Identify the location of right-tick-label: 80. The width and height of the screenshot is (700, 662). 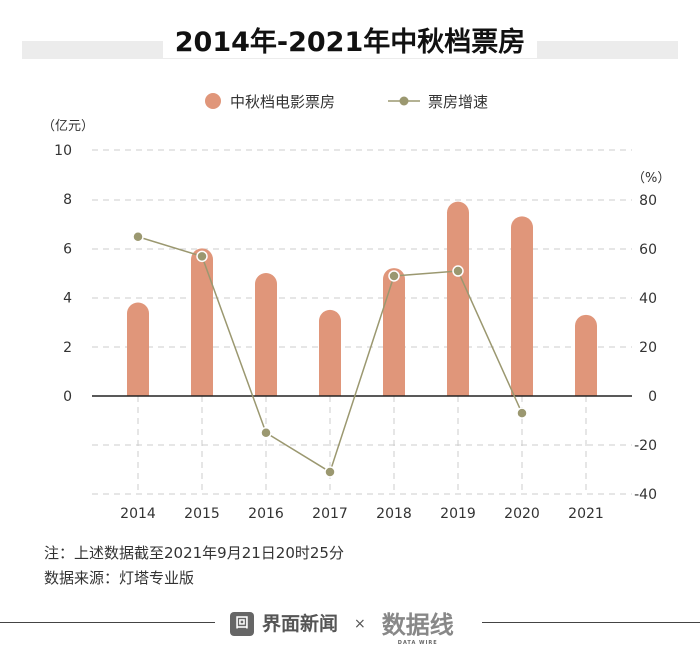
(648, 201).